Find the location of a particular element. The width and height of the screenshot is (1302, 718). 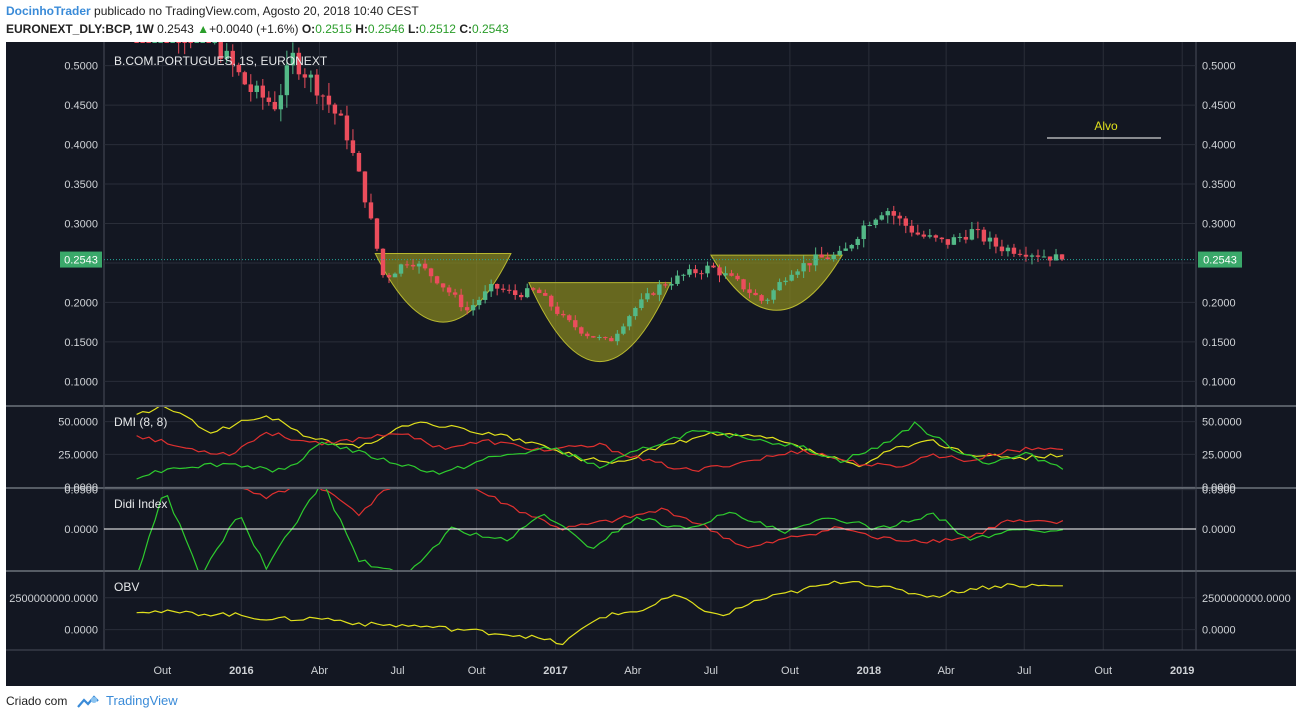

indicator-title: Didi Index is located at coordinates (140, 504).